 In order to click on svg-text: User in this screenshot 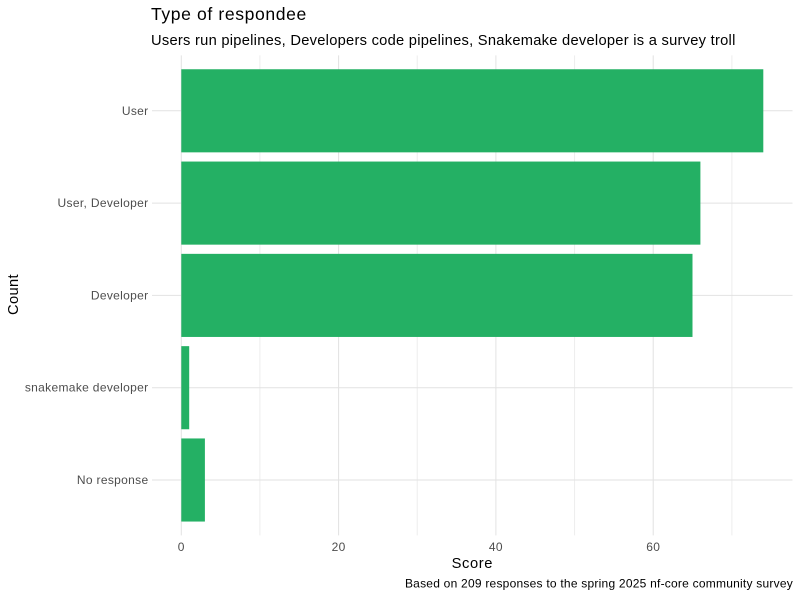, I will do `click(135, 111)`.